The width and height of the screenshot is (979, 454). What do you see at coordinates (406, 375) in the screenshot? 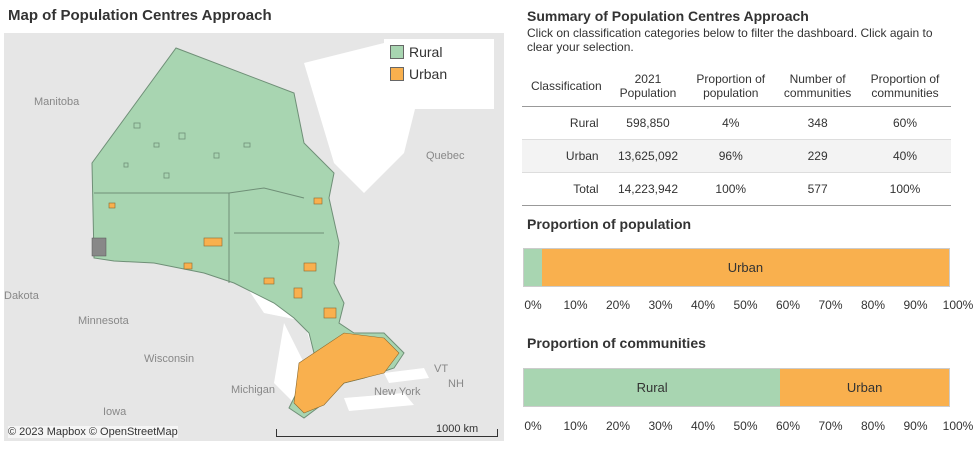
I see `lake-ontario` at bounding box center [406, 375].